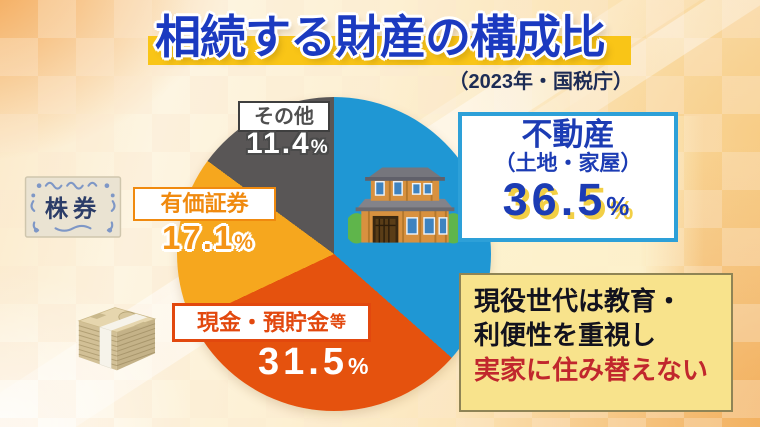  Describe the element at coordinates (117, 339) in the screenshot. I see `money-stack-icon` at that location.